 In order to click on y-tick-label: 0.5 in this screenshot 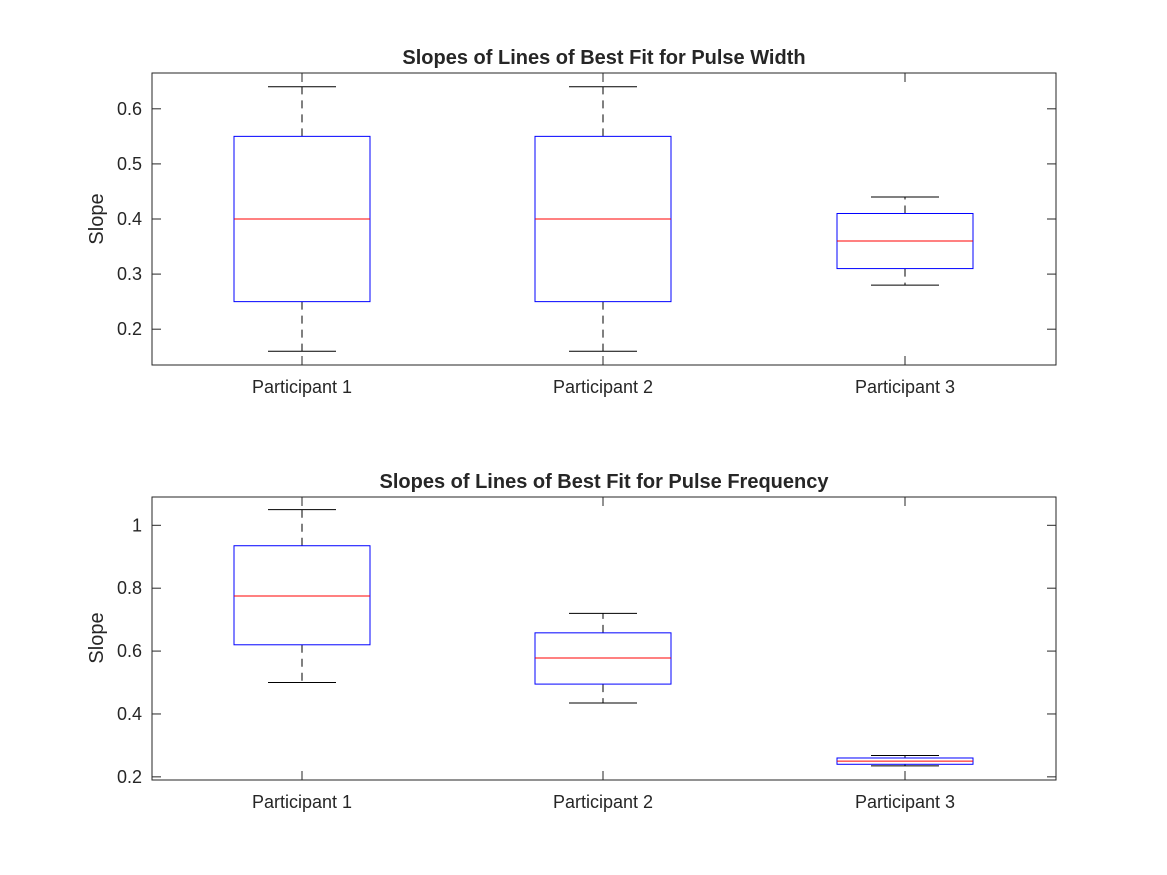, I will do `click(129, 164)`.